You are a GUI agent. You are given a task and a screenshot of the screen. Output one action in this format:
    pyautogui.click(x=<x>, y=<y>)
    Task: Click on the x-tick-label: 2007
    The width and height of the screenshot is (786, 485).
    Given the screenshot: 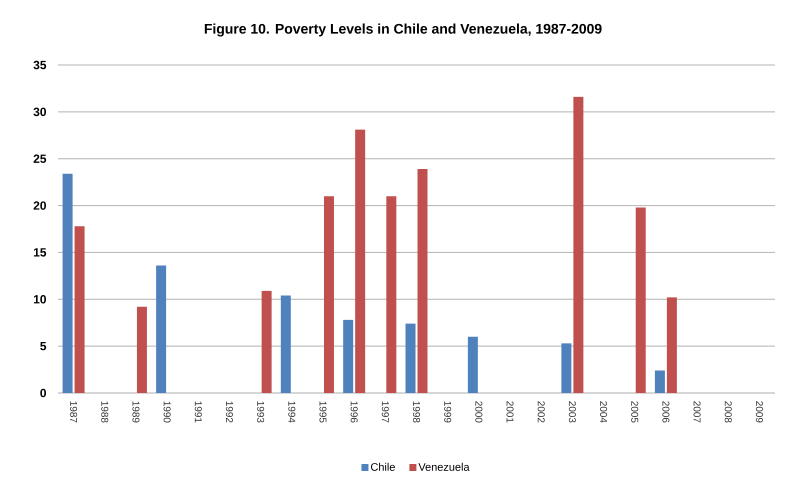 What is the action you would take?
    pyautogui.click(x=697, y=411)
    